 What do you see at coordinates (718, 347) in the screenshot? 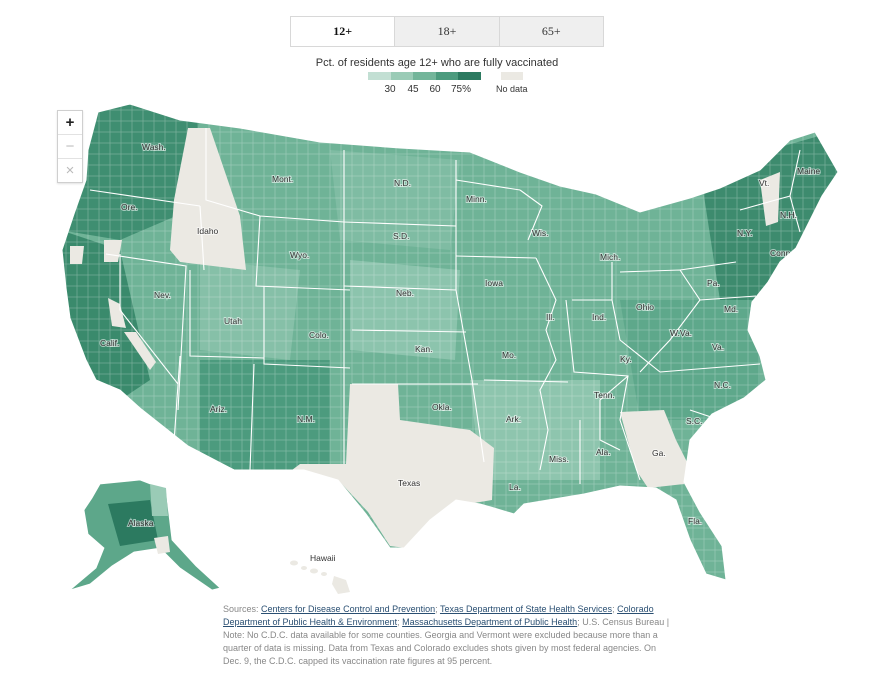
I see `state-label-va: Va.` at bounding box center [718, 347].